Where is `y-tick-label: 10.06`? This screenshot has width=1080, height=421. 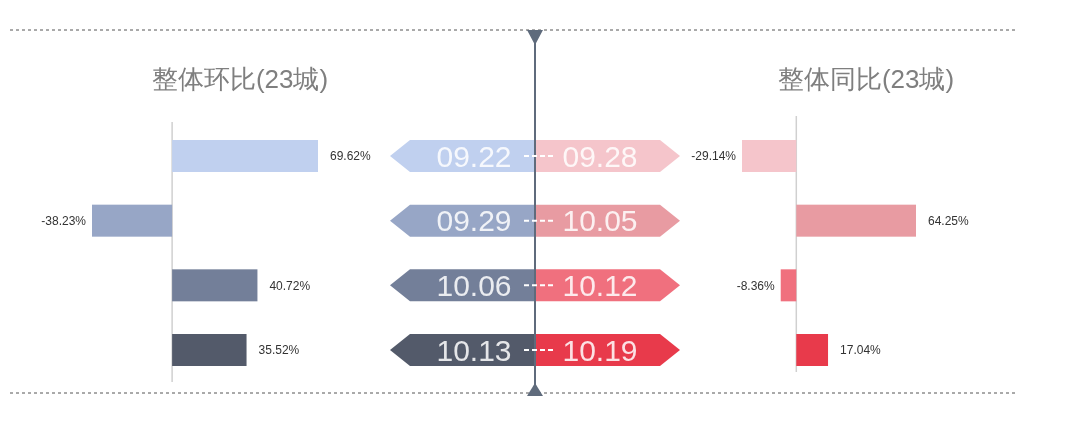 y-tick-label: 10.06 is located at coordinates (474, 286).